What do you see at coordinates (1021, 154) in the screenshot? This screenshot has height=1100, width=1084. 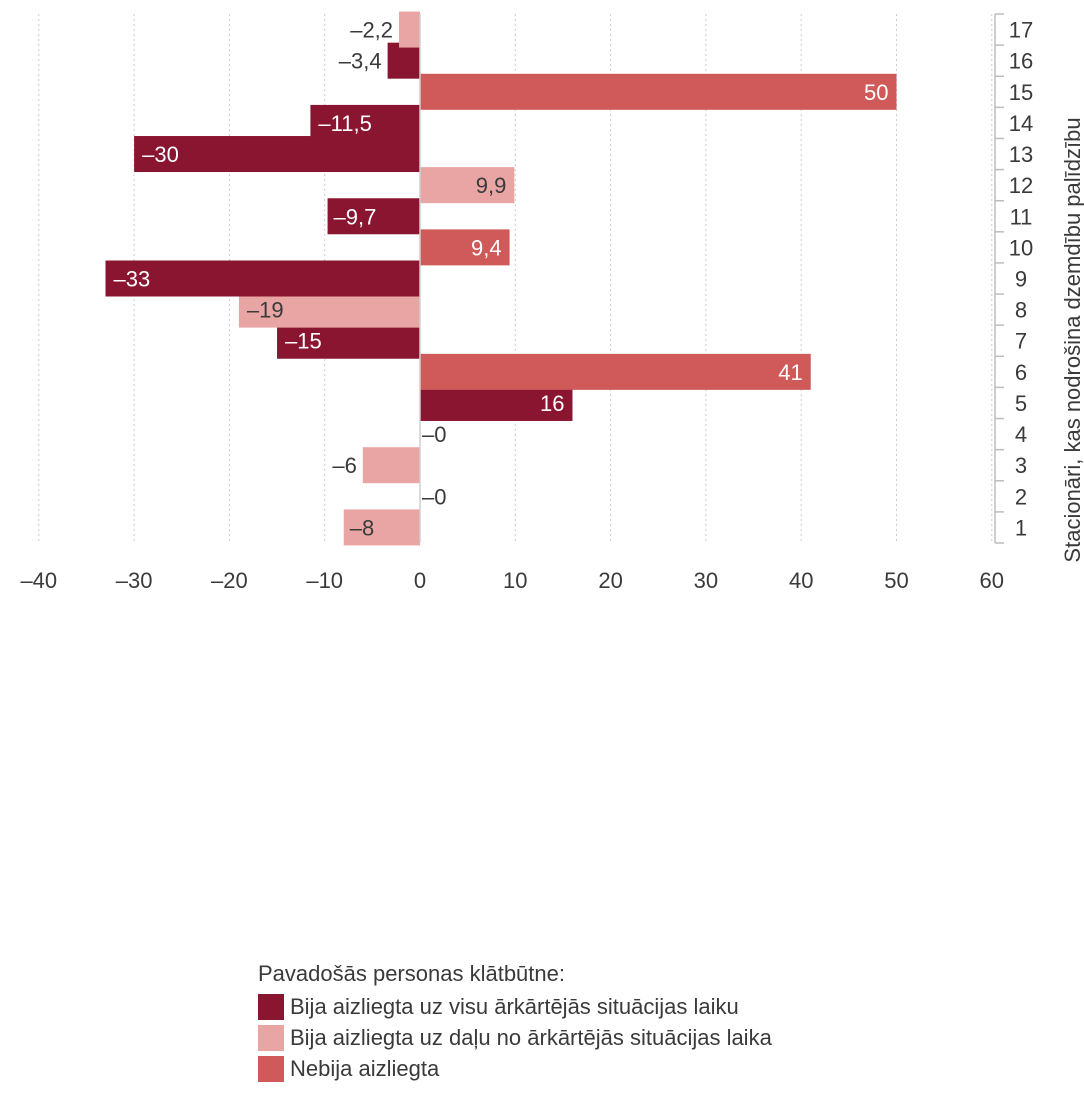 I see `category-label: 13` at bounding box center [1021, 154].